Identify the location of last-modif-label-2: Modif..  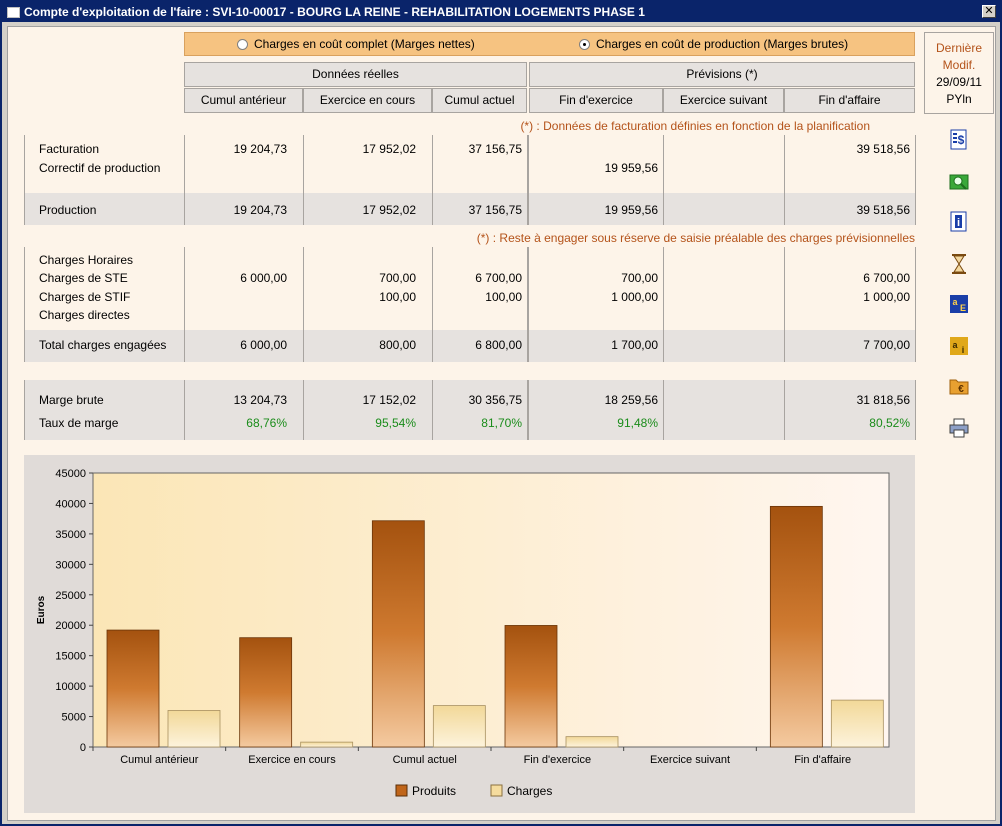
(959, 65).